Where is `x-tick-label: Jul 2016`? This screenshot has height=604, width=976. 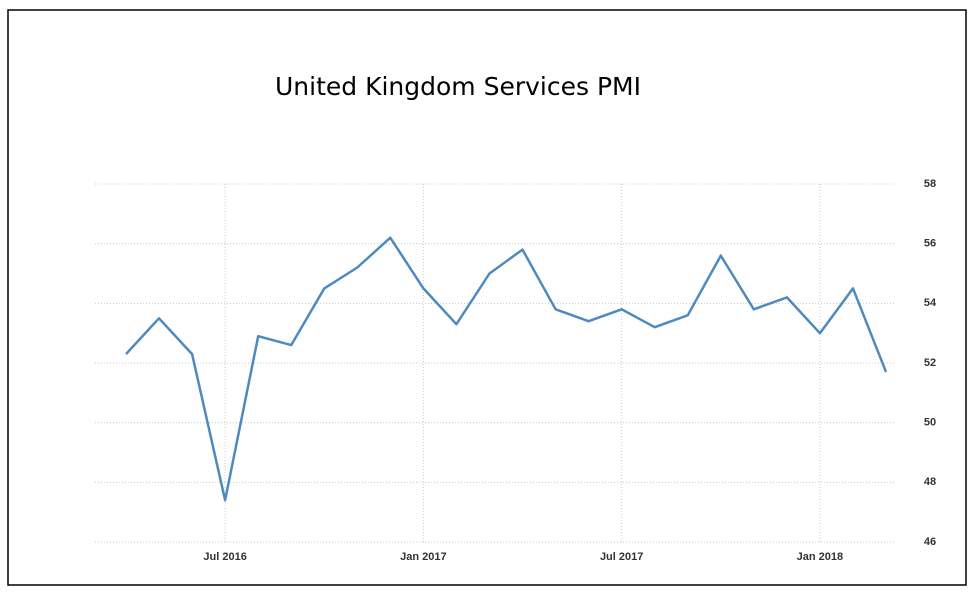 x-tick-label: Jul 2016 is located at coordinates (224, 557).